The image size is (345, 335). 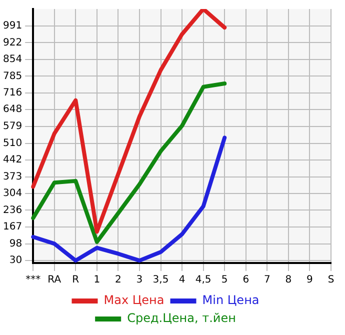 What do you see at coordinates (118, 280) in the screenshot?
I see `x-tick-label: 2` at bounding box center [118, 280].